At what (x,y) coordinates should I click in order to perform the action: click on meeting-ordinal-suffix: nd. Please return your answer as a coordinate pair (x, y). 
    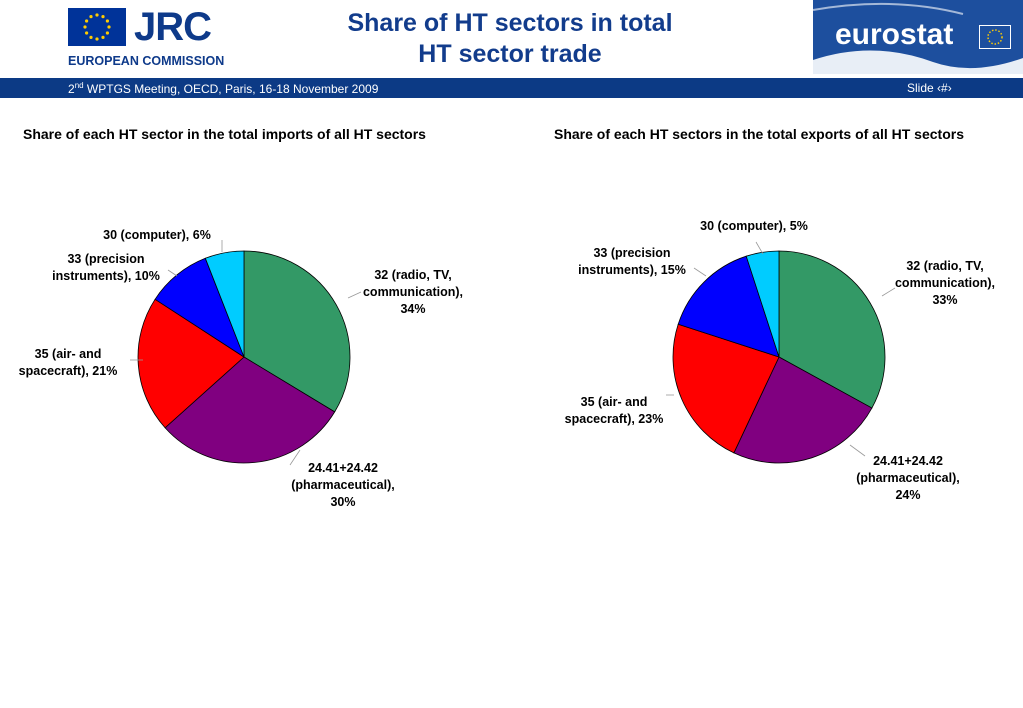
    Looking at the image, I should click on (79, 85).